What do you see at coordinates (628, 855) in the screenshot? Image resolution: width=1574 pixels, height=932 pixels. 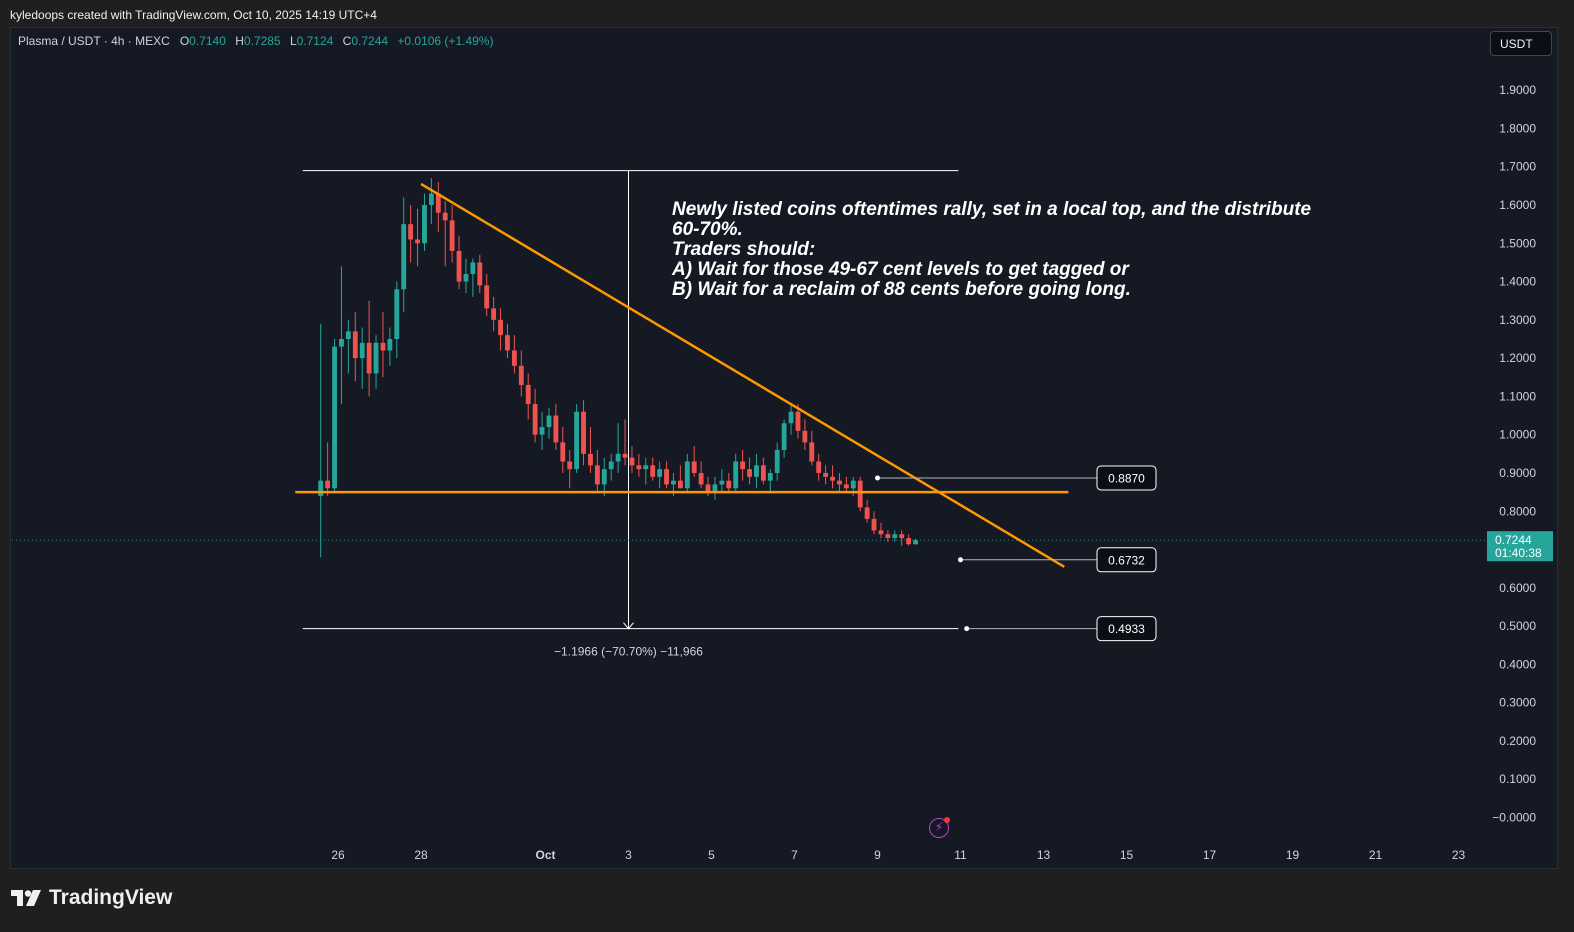 I see `x-tick-label: 3` at bounding box center [628, 855].